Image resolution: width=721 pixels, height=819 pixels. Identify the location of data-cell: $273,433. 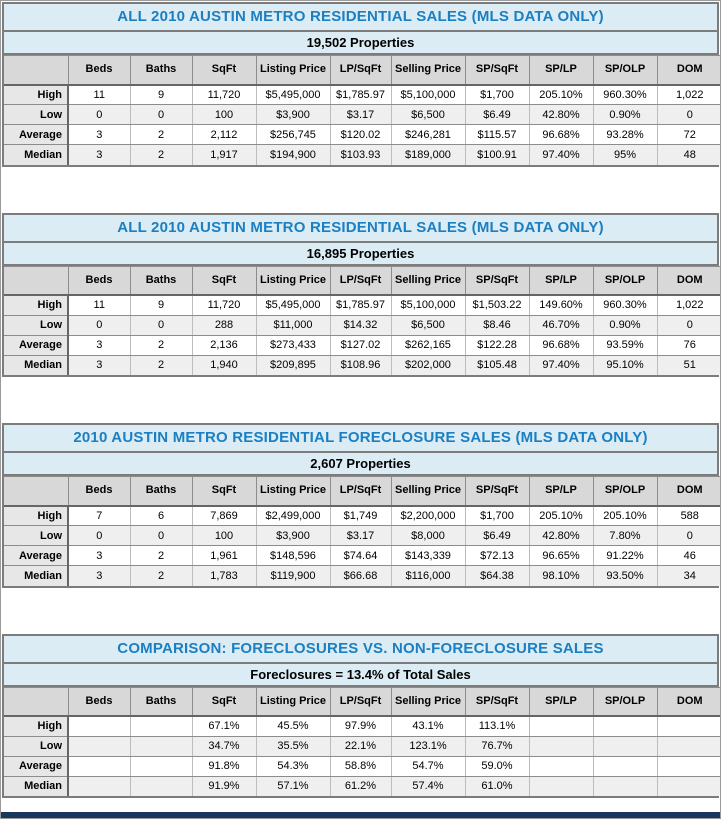
(293, 345).